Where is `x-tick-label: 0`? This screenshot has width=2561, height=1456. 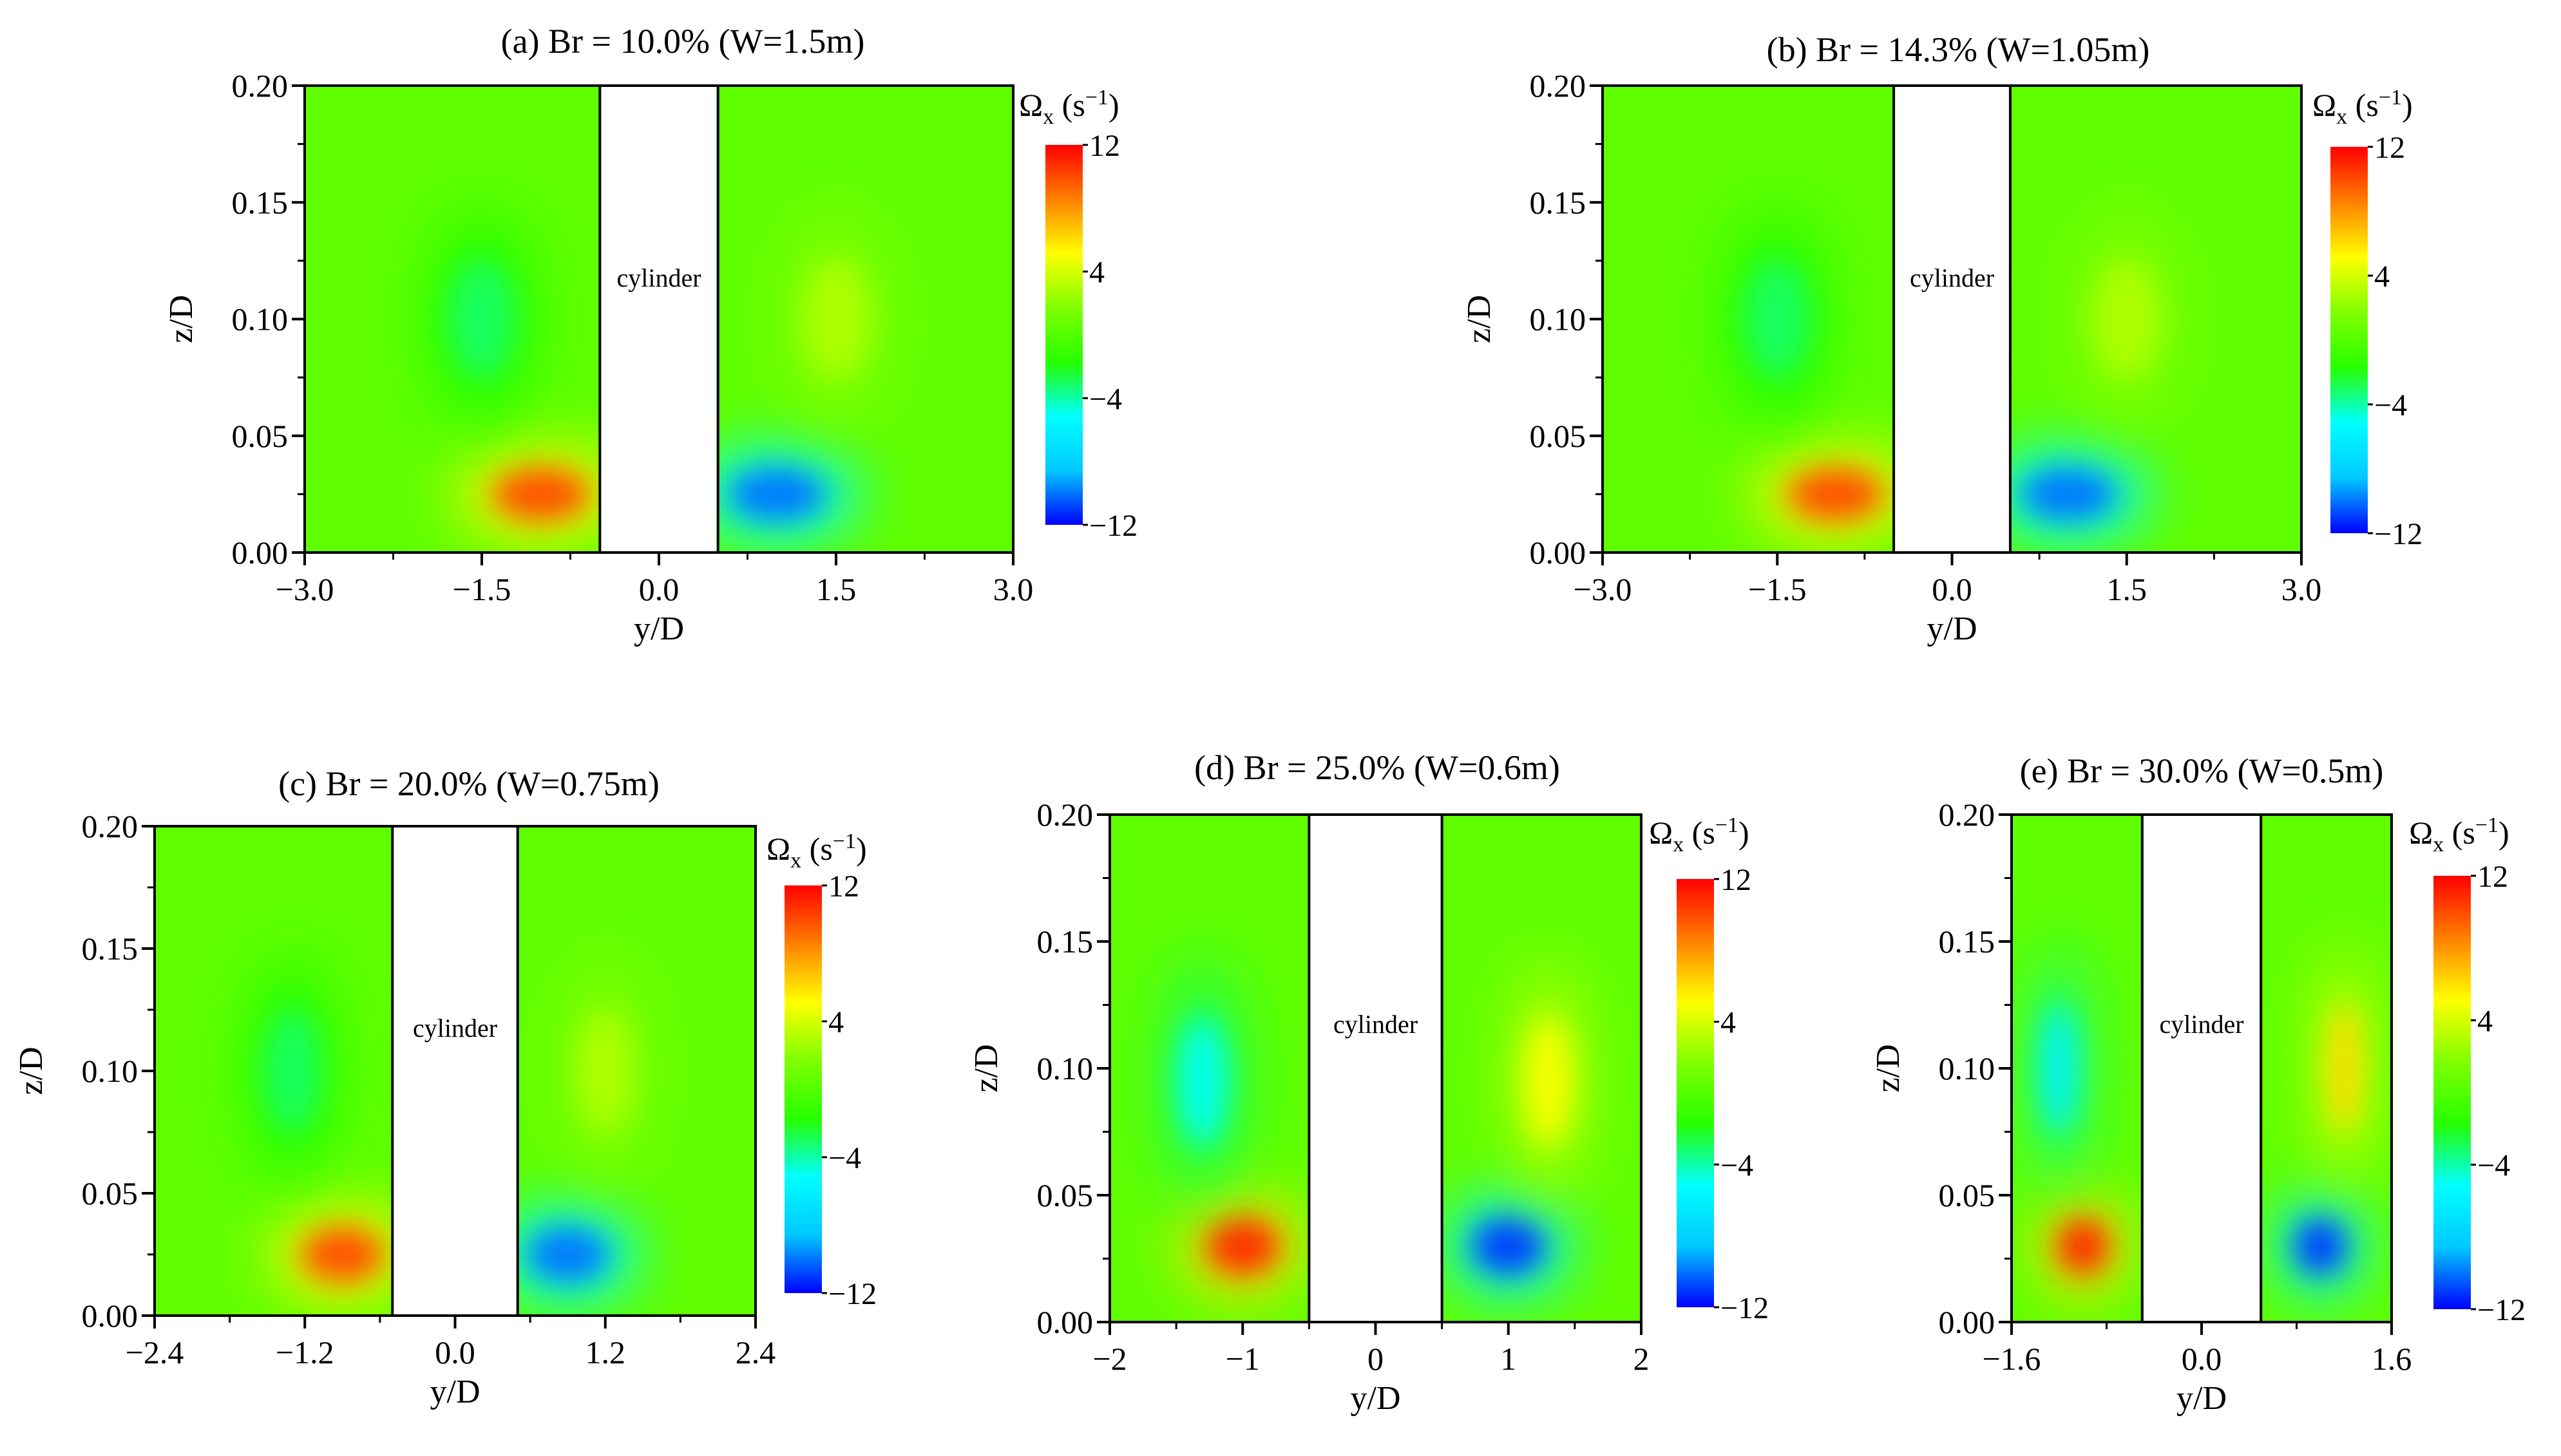
x-tick-label: 0 is located at coordinates (1375, 1359).